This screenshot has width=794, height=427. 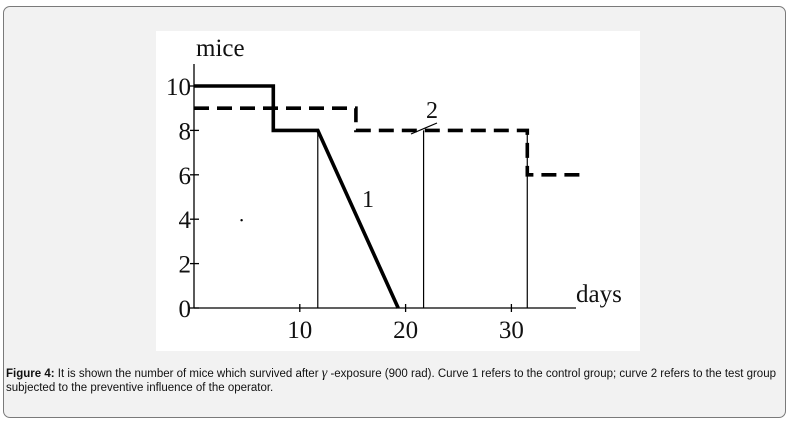 I want to click on x-tick-label-10: 10, so click(x=299, y=330).